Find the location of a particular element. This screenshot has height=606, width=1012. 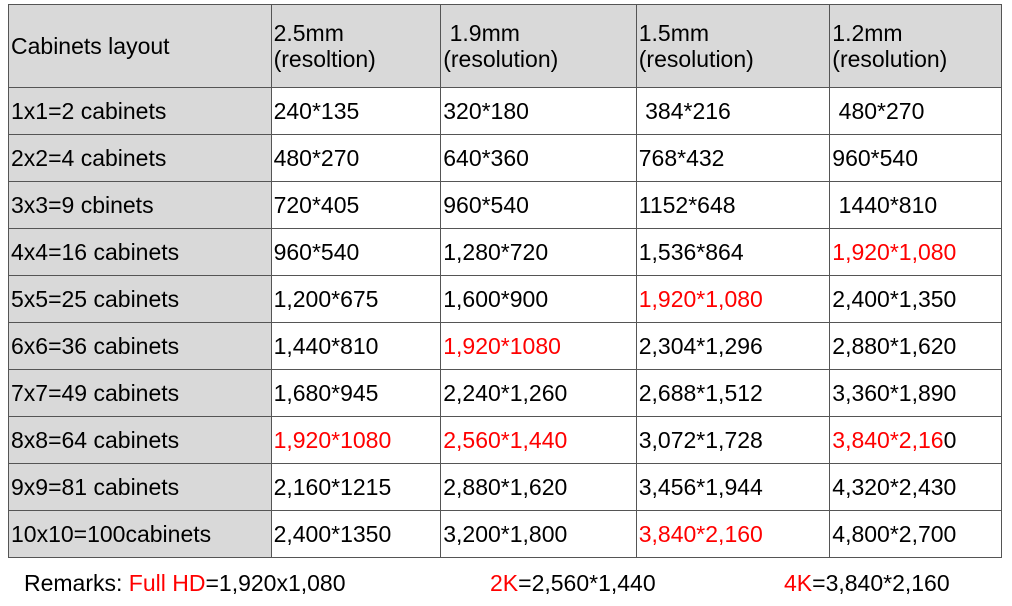

header-label: Cabinets layout is located at coordinates (90, 45).